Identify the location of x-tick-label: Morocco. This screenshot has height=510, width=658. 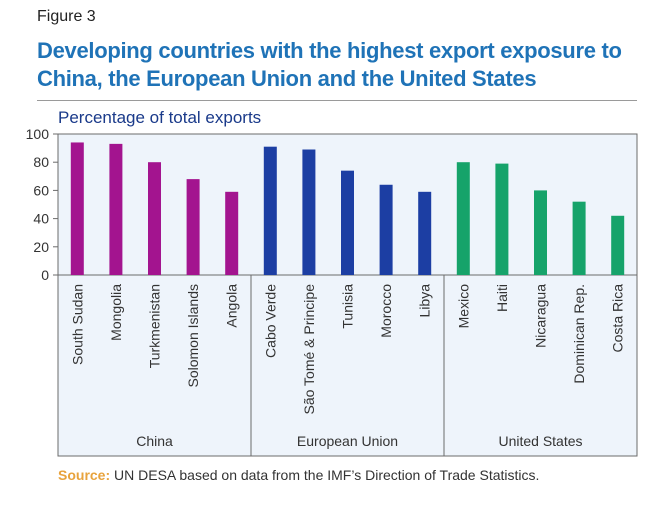
(386, 311).